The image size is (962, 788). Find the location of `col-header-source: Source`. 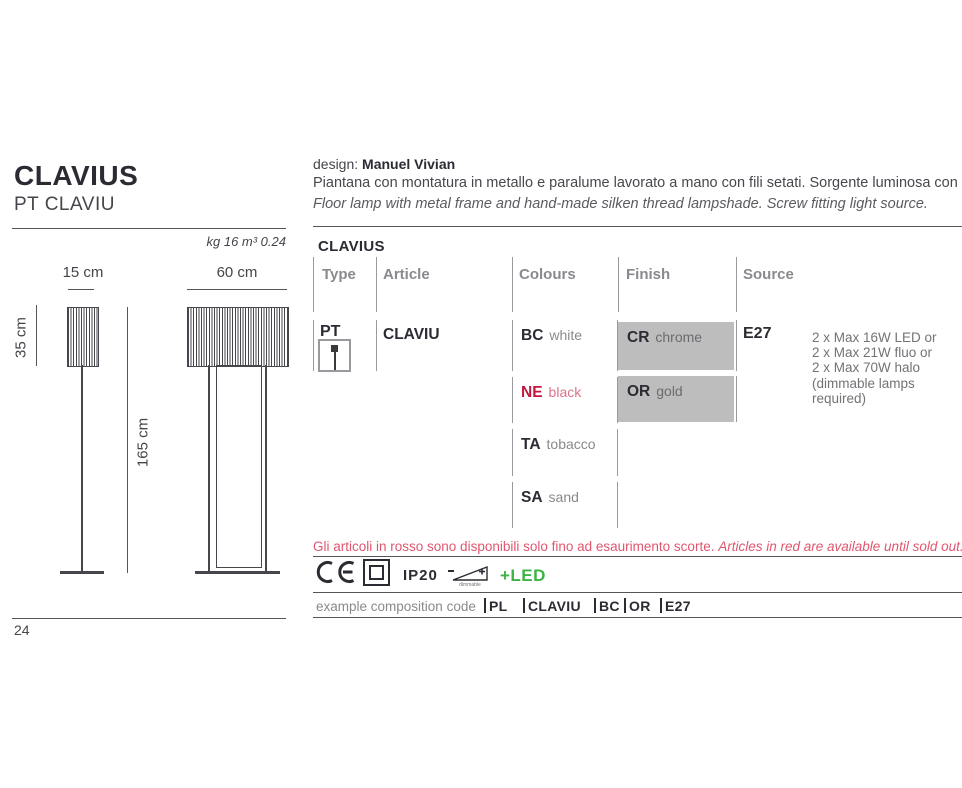

col-header-source: Source is located at coordinates (768, 274).